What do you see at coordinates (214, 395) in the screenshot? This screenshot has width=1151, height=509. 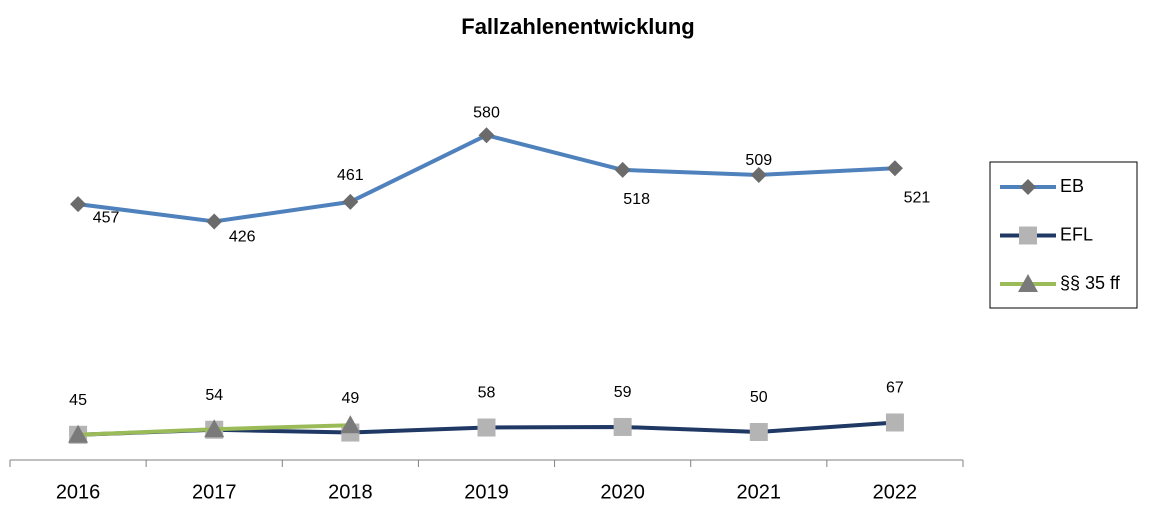 I see `data-label: 54` at bounding box center [214, 395].